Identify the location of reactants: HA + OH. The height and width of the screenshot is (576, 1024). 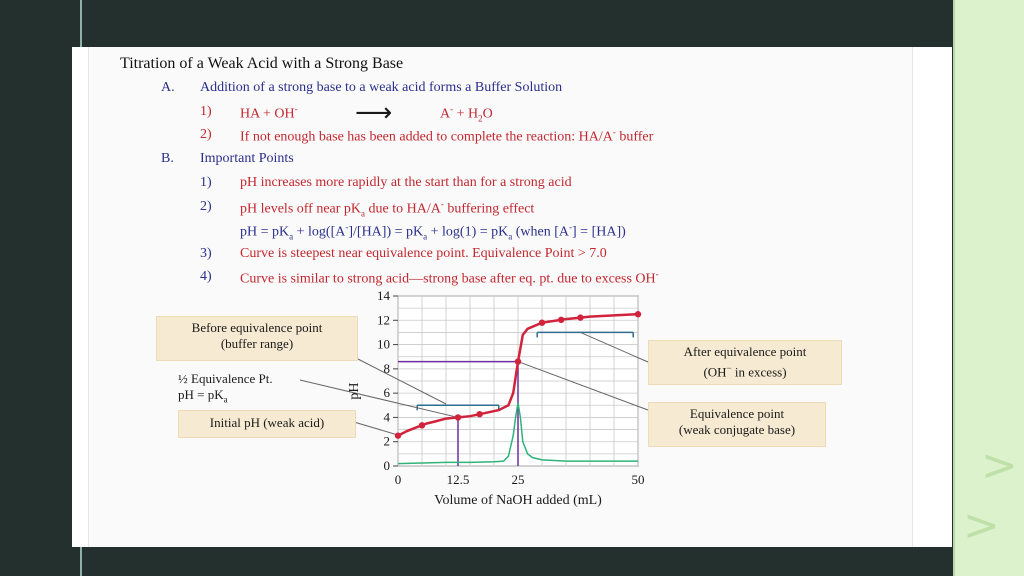
(267, 114).